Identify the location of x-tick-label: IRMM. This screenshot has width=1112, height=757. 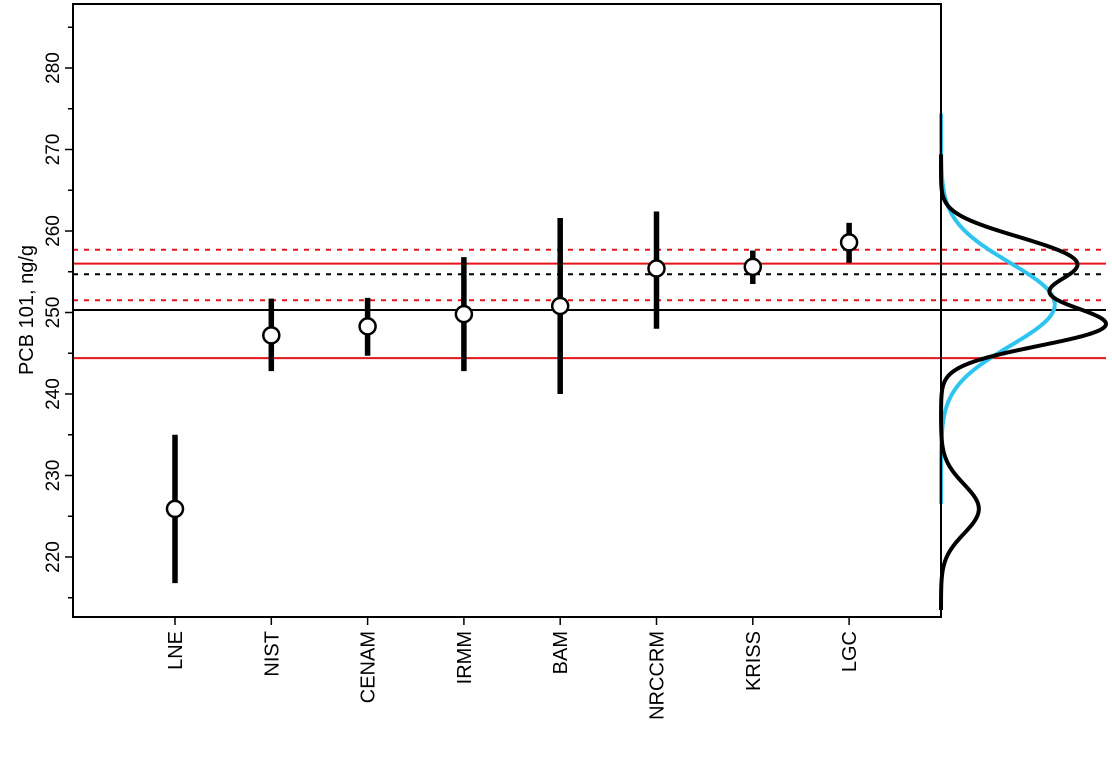
(465, 657).